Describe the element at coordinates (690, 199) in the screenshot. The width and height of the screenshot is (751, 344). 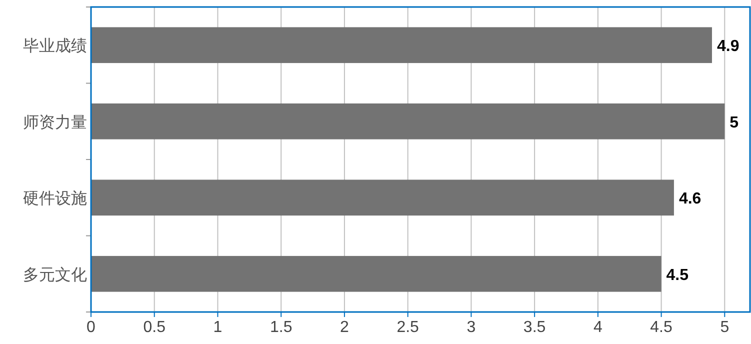
I see `data-label: 4.6` at that location.